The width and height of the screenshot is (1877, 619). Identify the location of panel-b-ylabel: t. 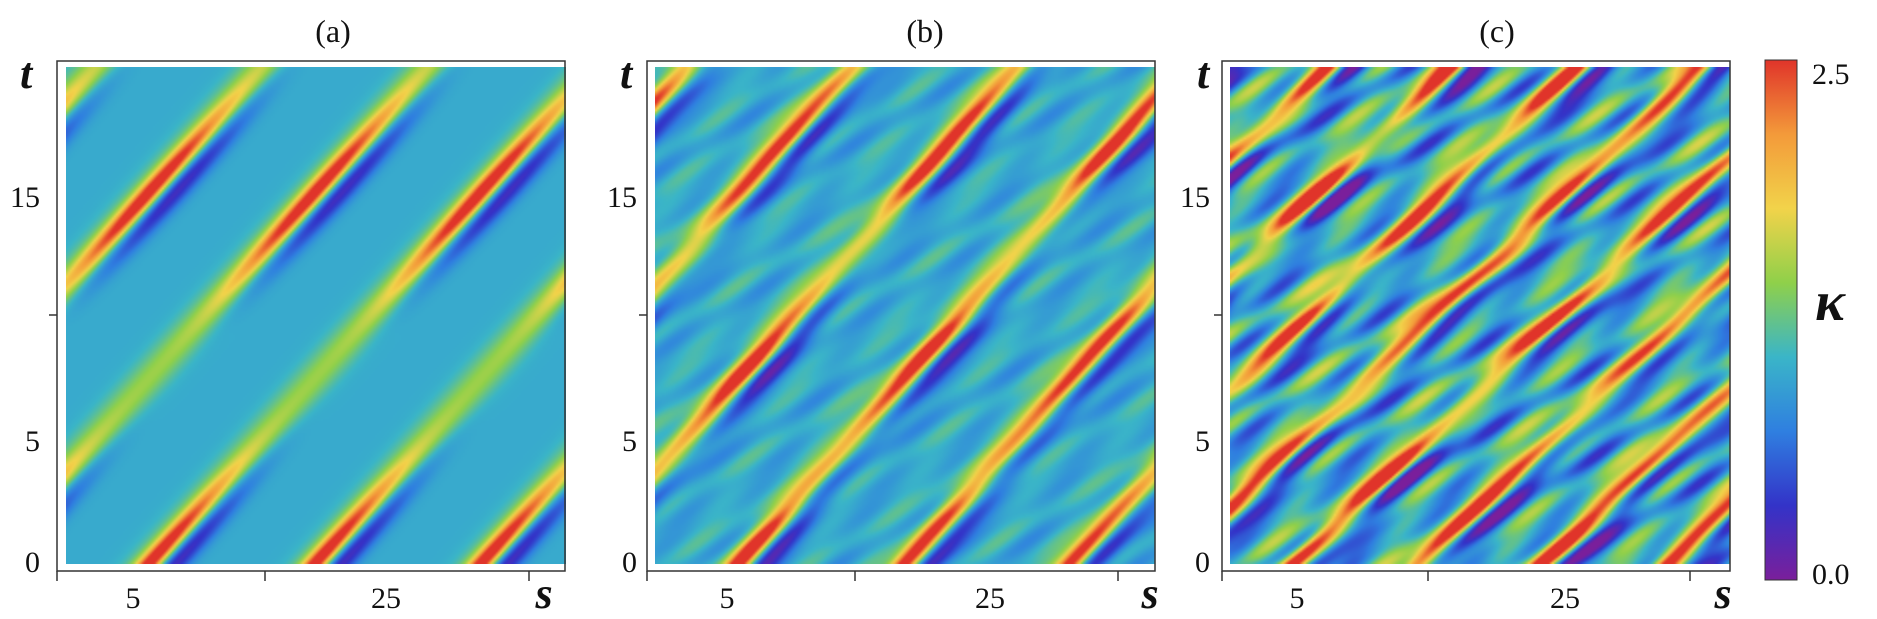
(627, 73).